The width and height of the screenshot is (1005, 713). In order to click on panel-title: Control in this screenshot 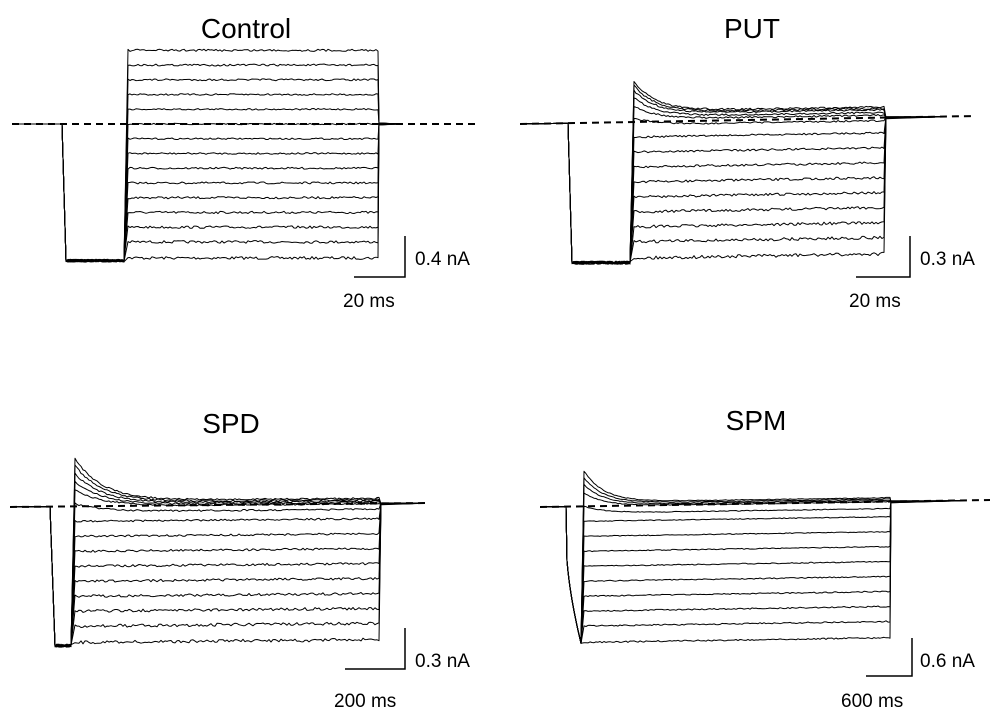, I will do `click(246, 28)`.